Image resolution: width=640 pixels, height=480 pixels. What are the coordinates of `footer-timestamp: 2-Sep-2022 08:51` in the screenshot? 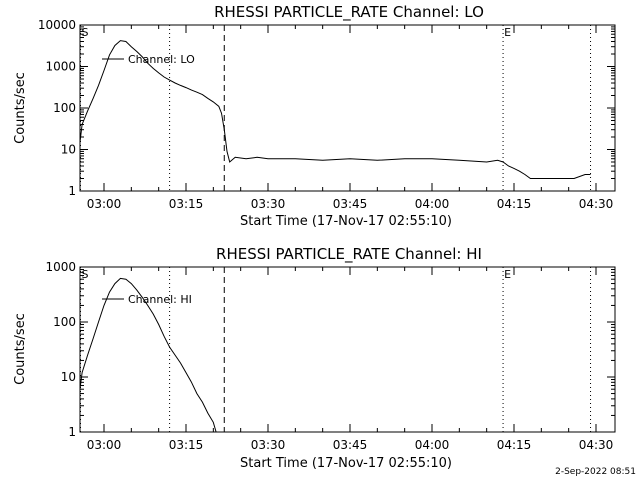 It's located at (595, 472).